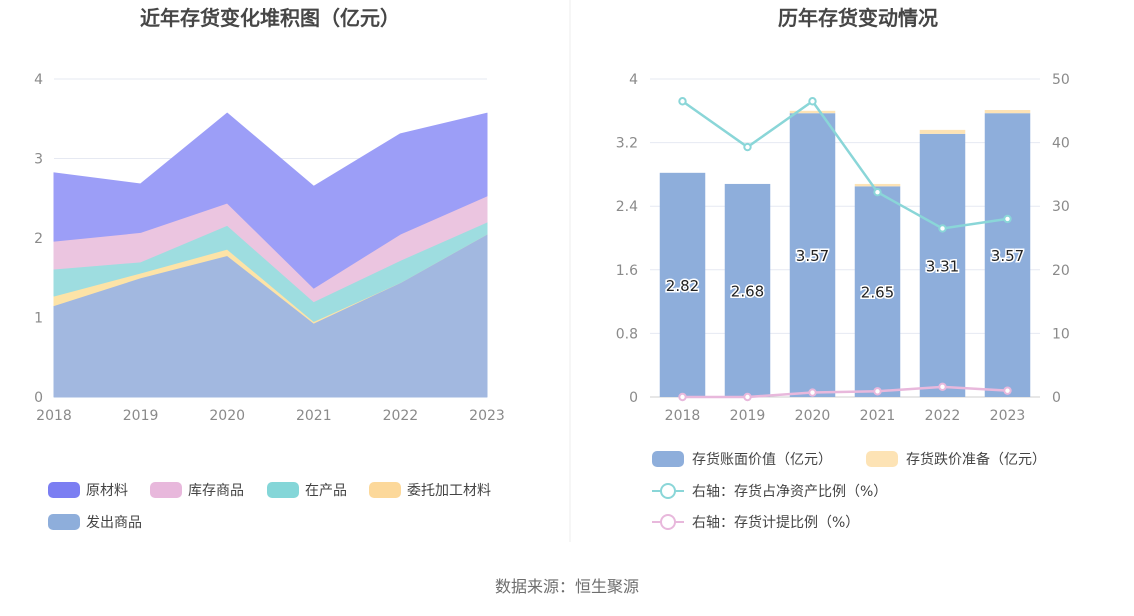  Describe the element at coordinates (943, 416) in the screenshot. I see `right-x-tick: 2022` at that location.